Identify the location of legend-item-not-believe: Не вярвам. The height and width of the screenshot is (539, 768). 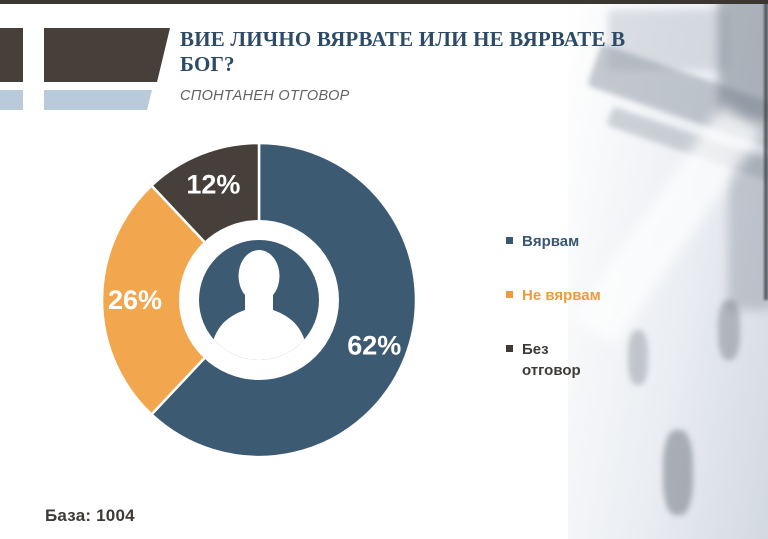
(553, 295).